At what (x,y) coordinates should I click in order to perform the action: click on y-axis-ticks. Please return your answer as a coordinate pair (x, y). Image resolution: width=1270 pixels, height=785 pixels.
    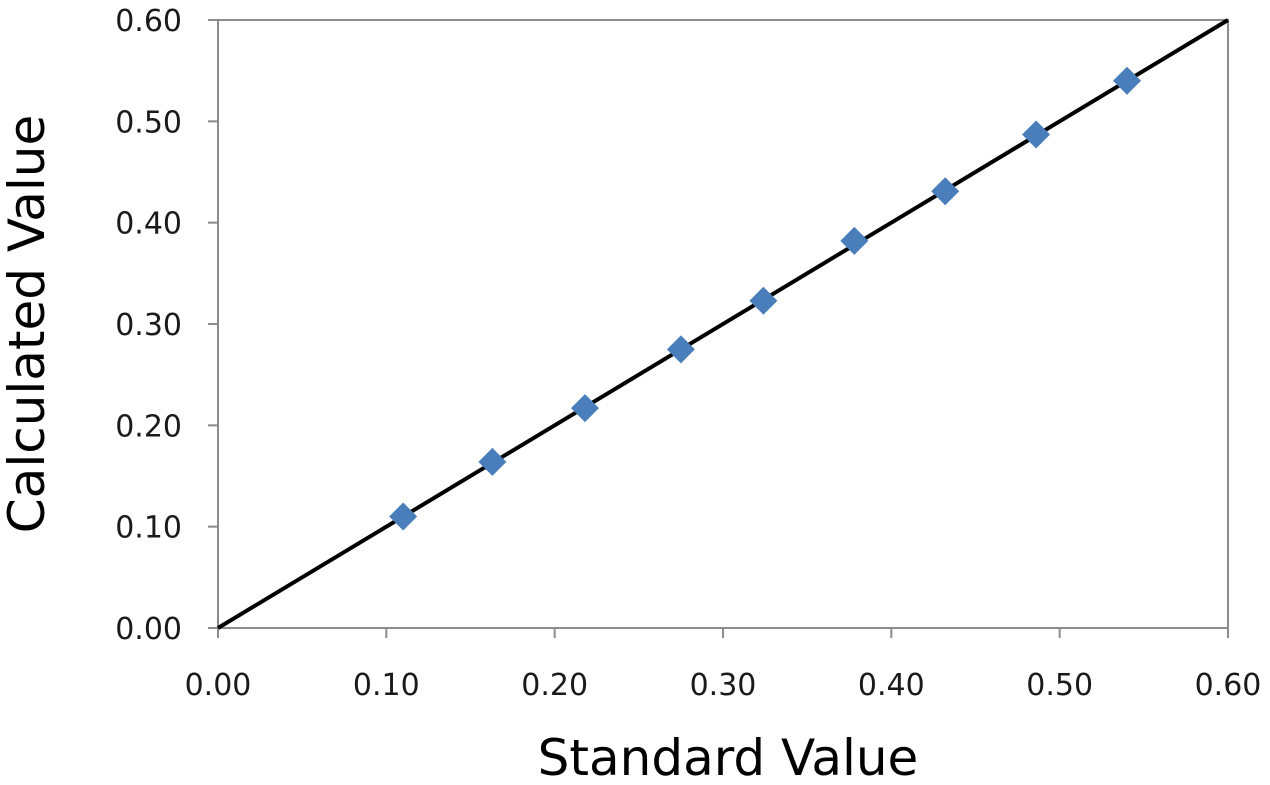
    Looking at the image, I should click on (213, 324).